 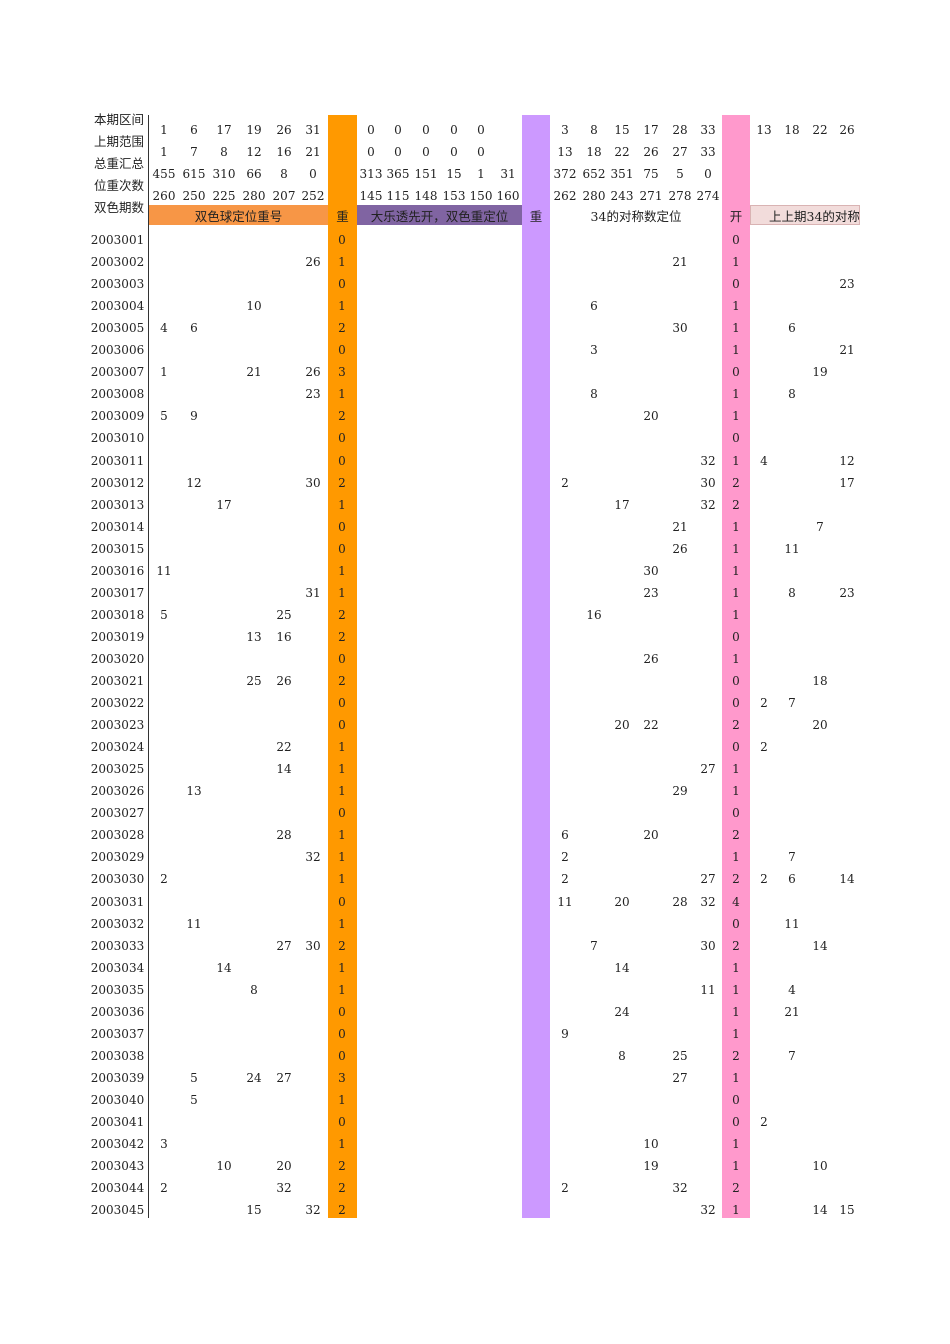 I want to click on data-cell: 20, so click(x=651, y=835).